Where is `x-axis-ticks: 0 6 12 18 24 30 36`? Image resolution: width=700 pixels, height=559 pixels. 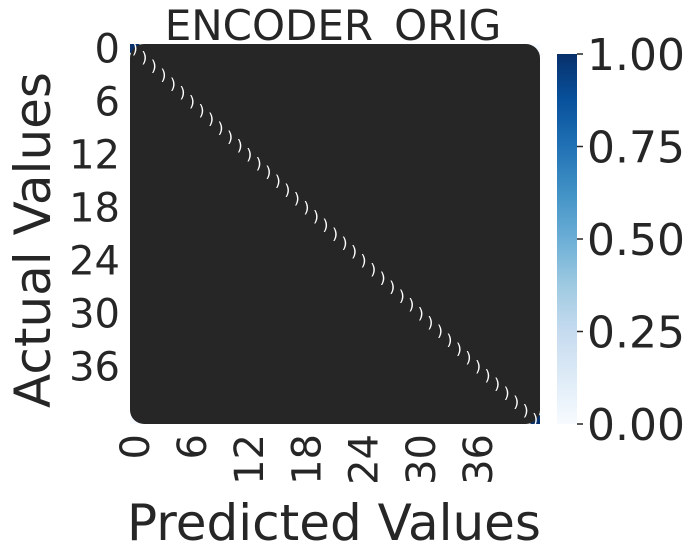 x-axis-ticks: 0 6 12 18 24 30 36 is located at coordinates (307, 459).